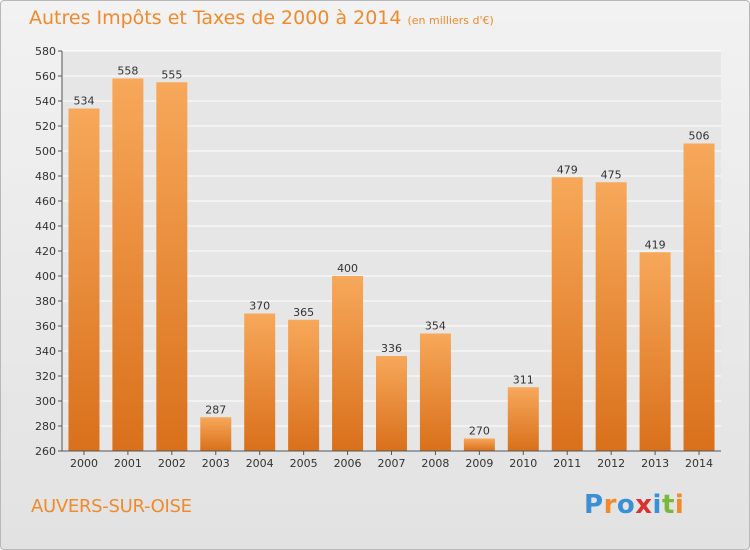  Describe the element at coordinates (611, 174) in the screenshot. I see `data-label-2012: 475` at that location.